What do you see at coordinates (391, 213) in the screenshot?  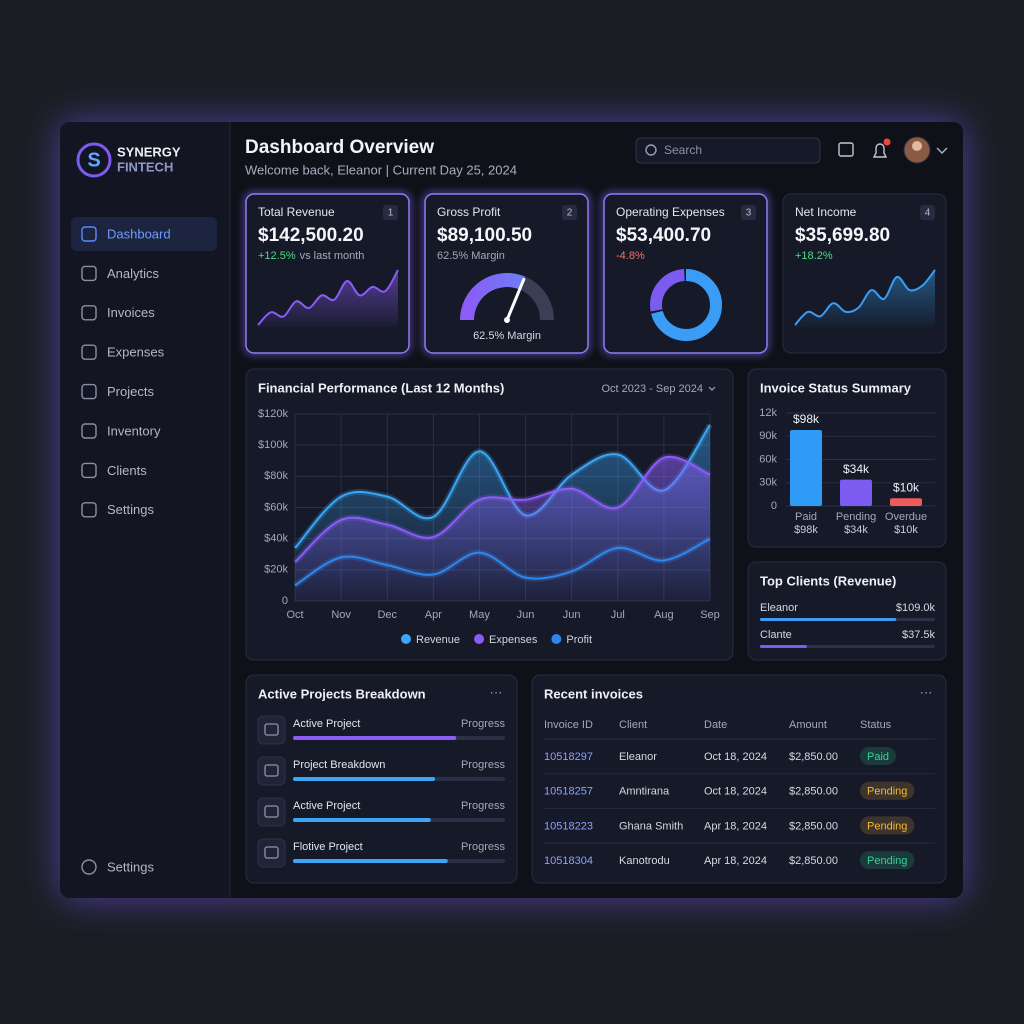 I see `kpi-badge-text: 1` at bounding box center [391, 213].